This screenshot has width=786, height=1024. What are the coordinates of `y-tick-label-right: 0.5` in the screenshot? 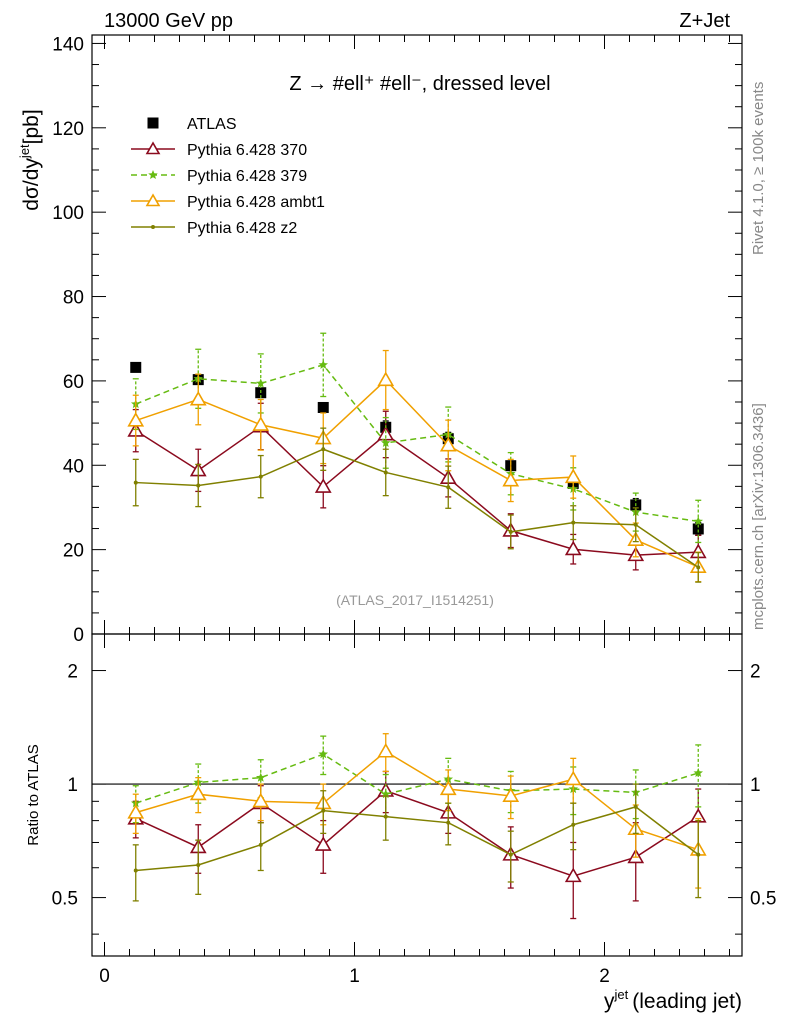 It's located at (763, 899).